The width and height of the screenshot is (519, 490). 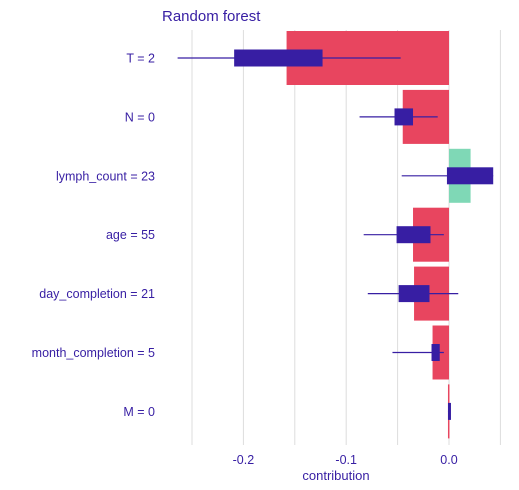 I want to click on x-tick-label: -0.2, so click(x=244, y=460).